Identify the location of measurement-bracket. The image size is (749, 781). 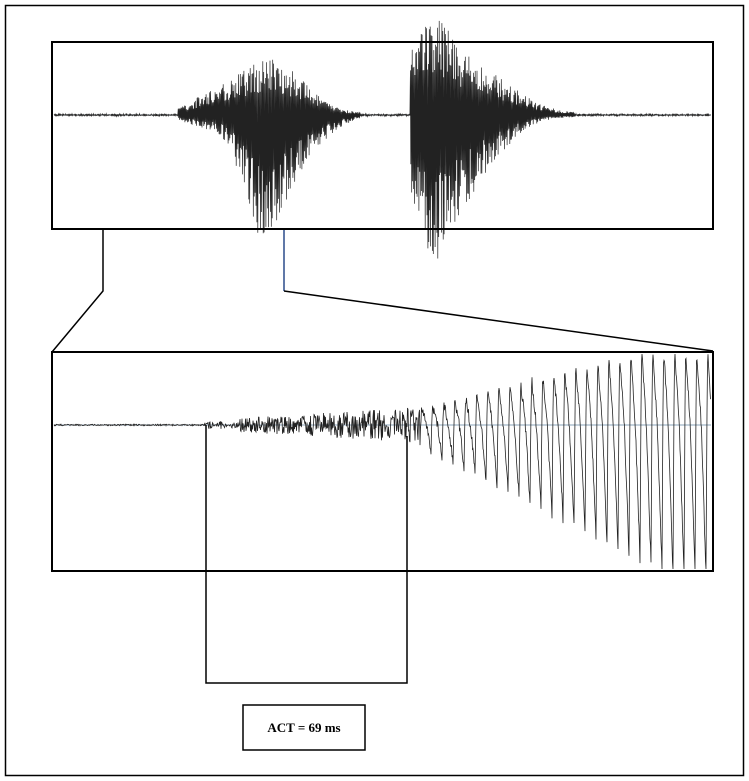
(306, 554).